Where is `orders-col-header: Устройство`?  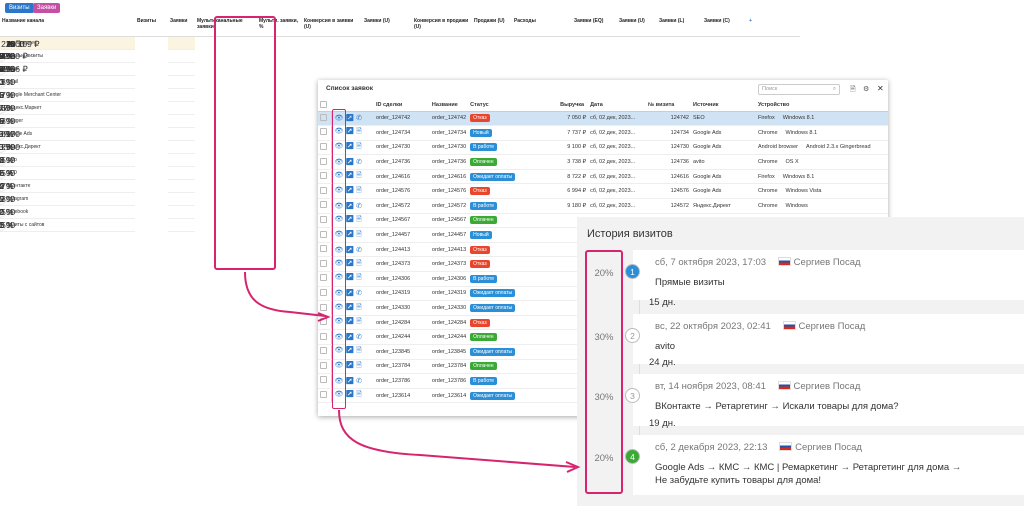
orders-col-header: Устройство is located at coordinates (821, 106).